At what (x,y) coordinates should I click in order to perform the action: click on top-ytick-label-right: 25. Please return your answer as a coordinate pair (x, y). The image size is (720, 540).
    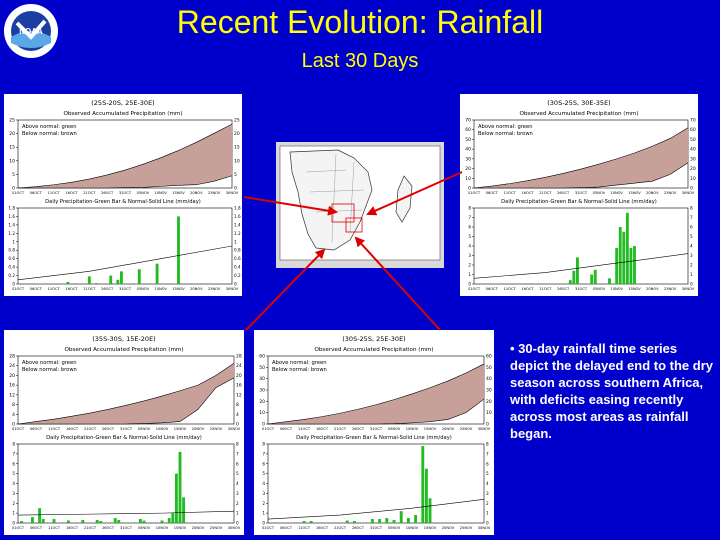
    Looking at the image, I should click on (237, 121).